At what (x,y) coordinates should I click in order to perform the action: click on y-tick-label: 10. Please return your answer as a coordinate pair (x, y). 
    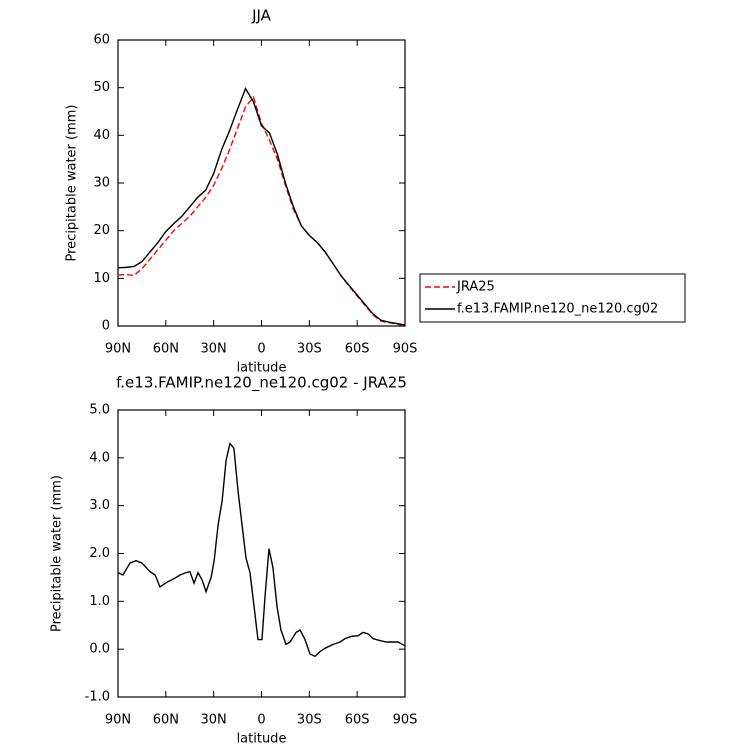
    Looking at the image, I should click on (101, 278).